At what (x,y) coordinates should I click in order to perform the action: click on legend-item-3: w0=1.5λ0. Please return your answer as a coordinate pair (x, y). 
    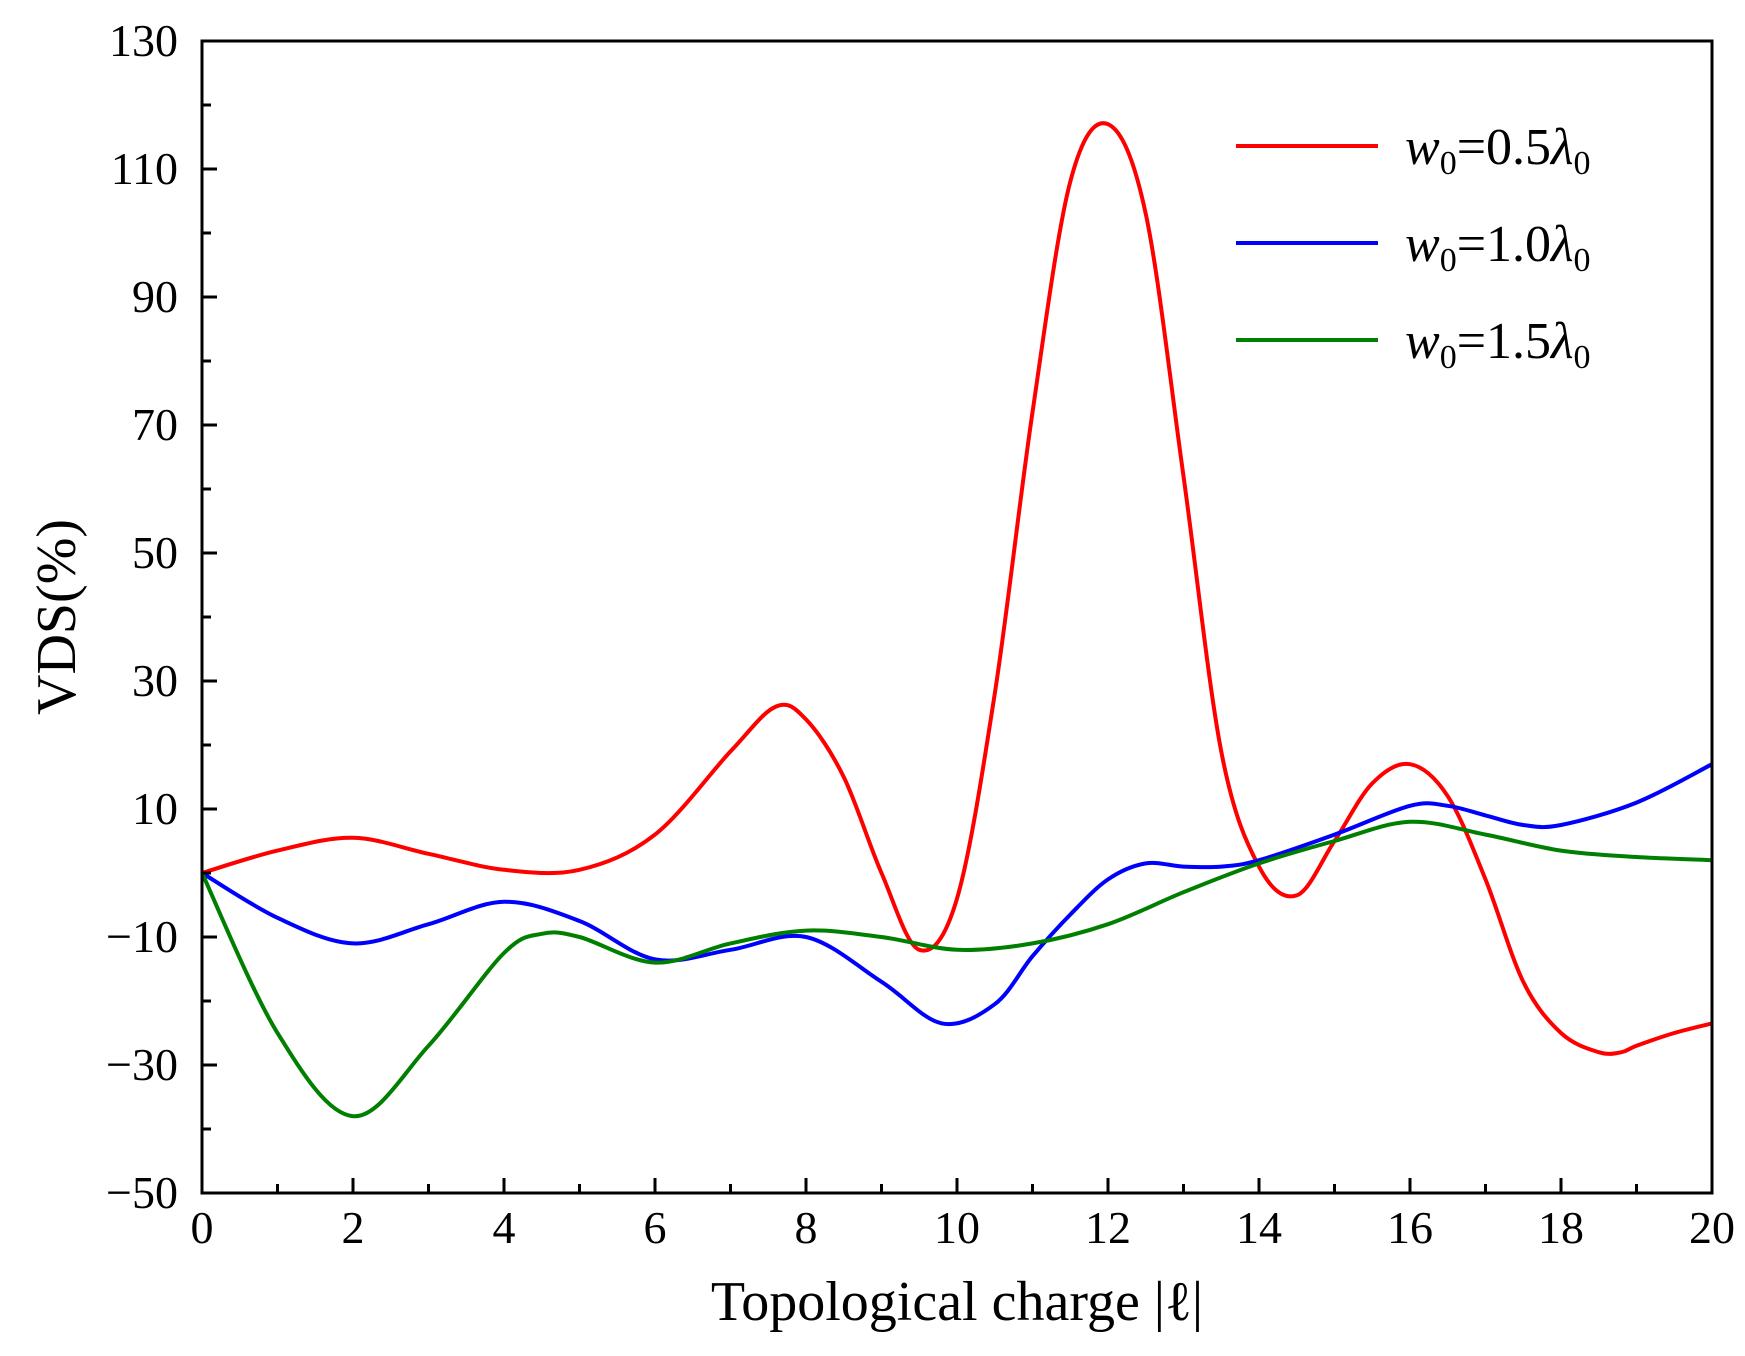
    Looking at the image, I should click on (1413, 344).